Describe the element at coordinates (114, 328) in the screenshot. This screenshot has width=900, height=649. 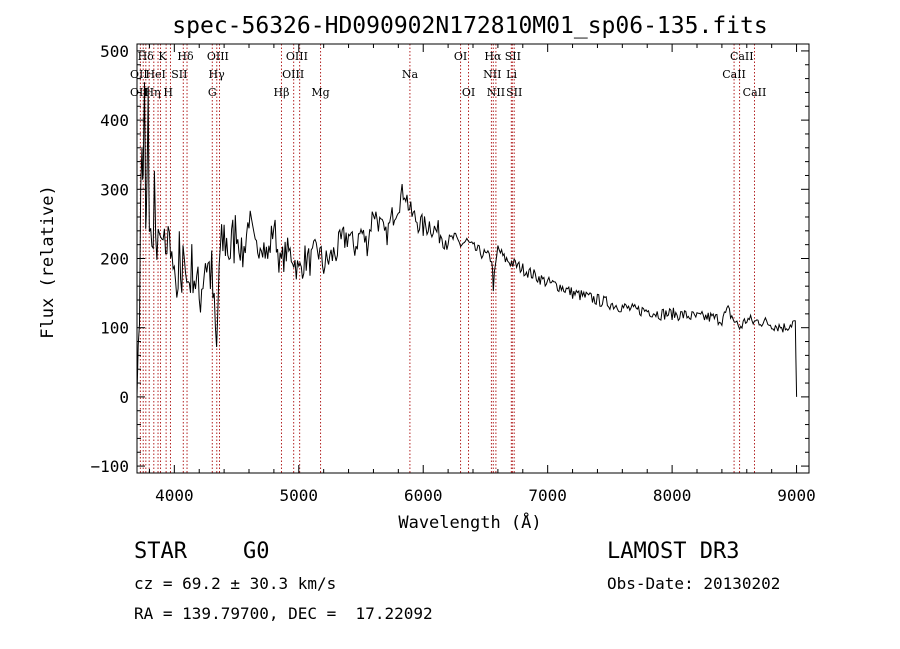
I see `y-tick-label: 100` at that location.